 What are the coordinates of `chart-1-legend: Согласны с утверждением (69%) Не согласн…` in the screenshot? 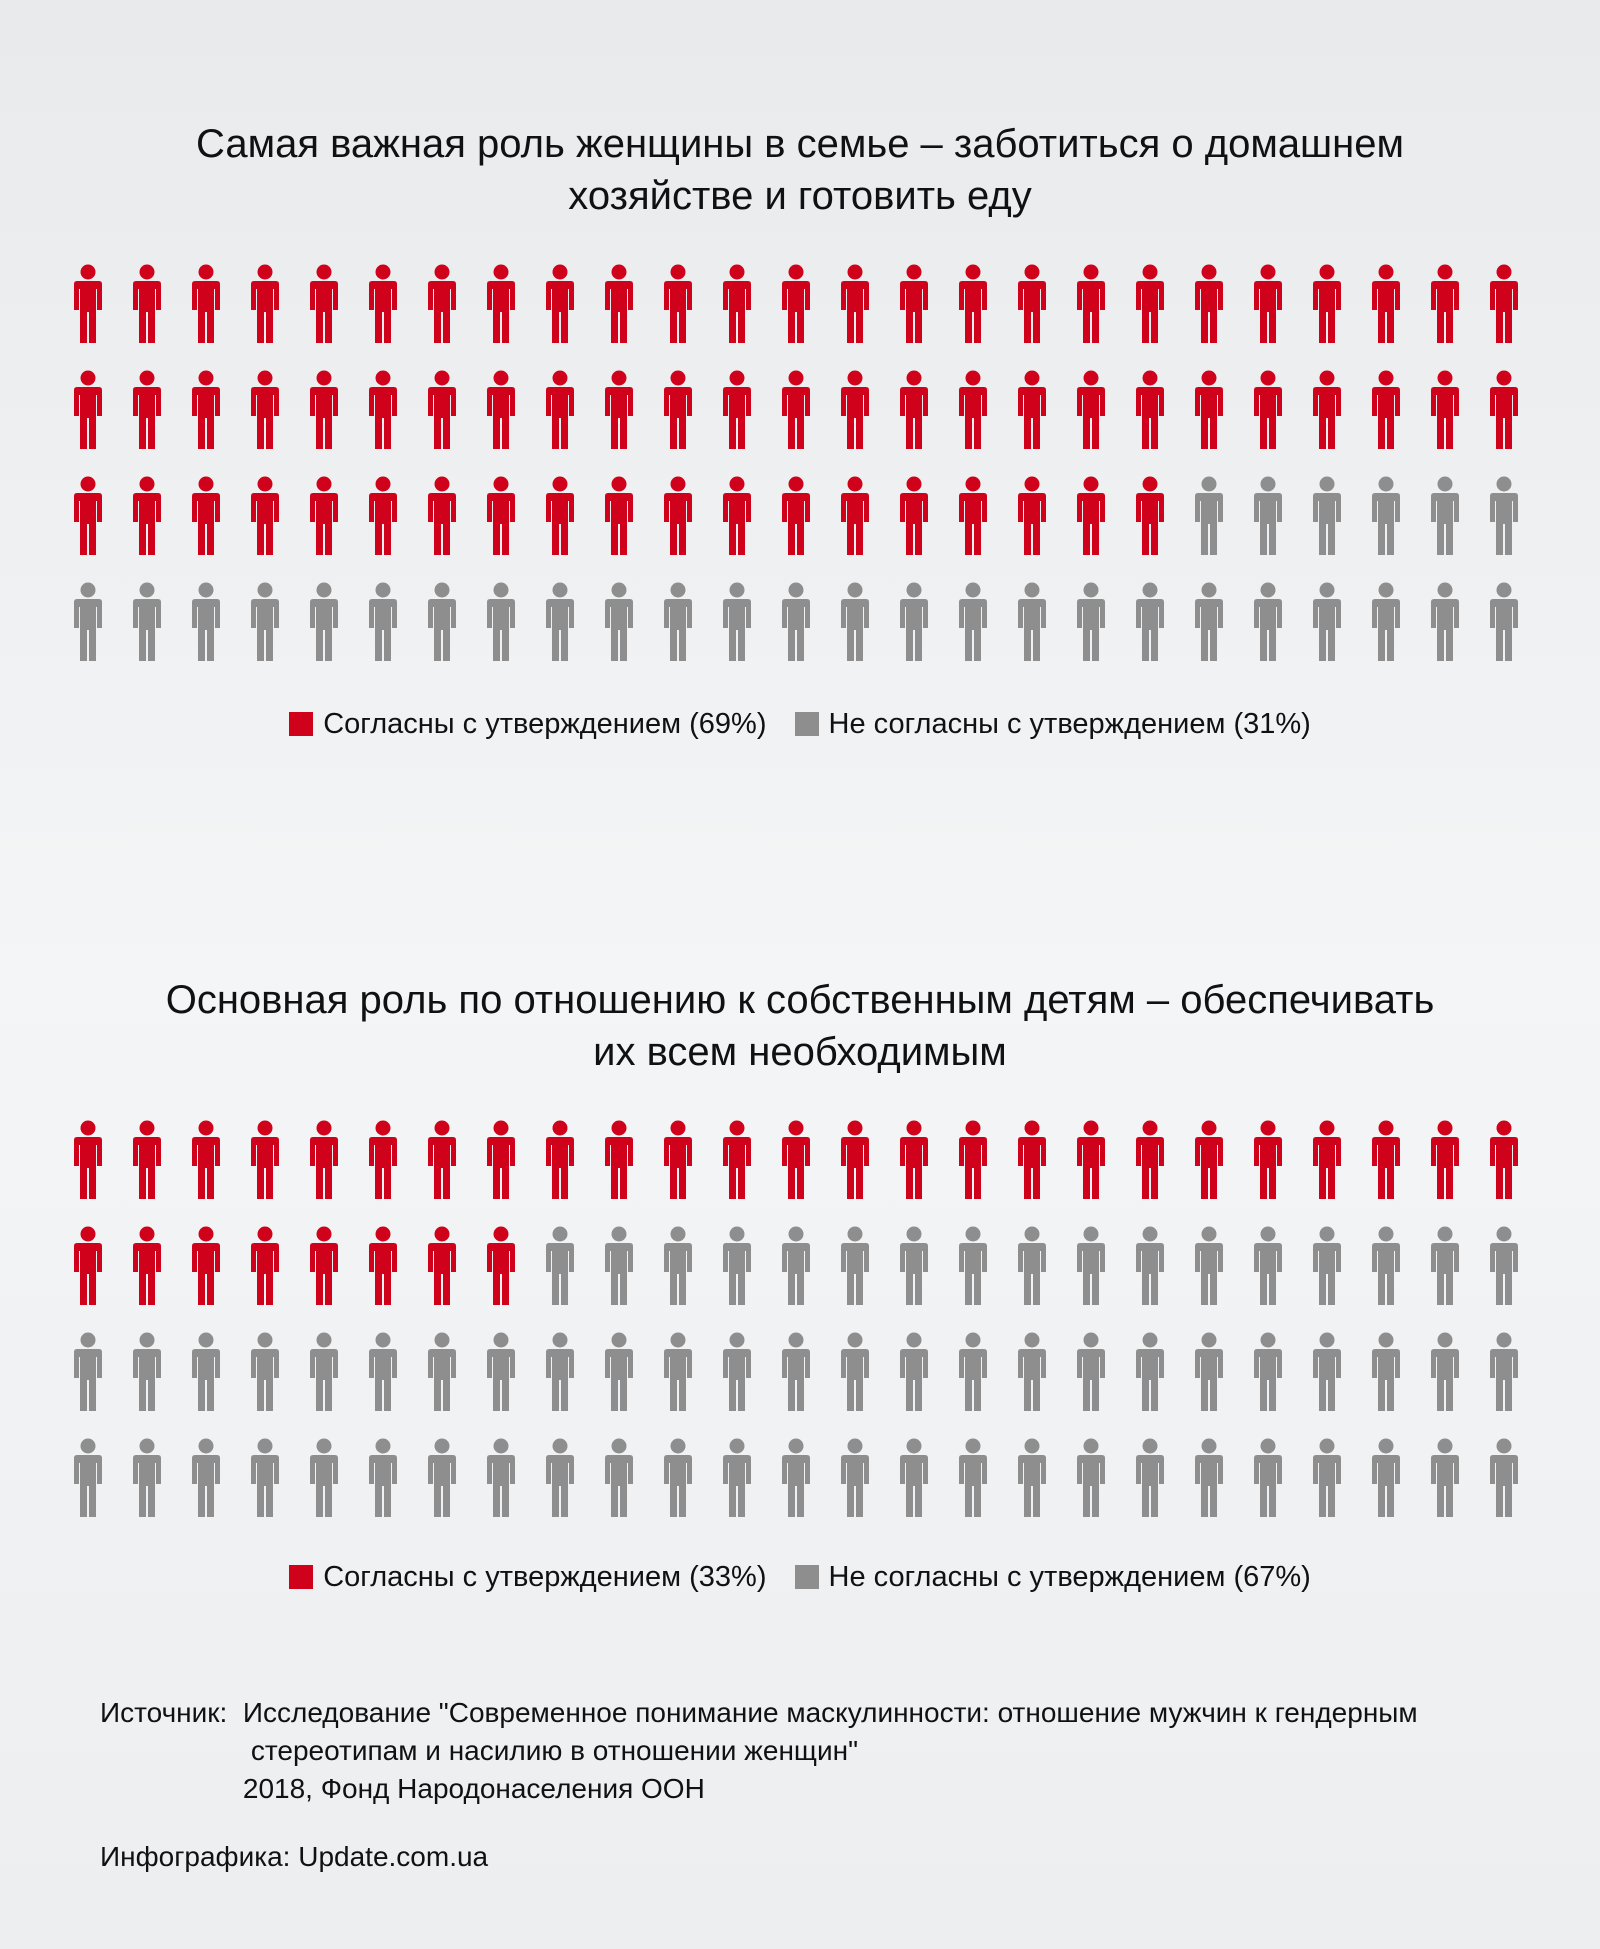 It's located at (800, 724).